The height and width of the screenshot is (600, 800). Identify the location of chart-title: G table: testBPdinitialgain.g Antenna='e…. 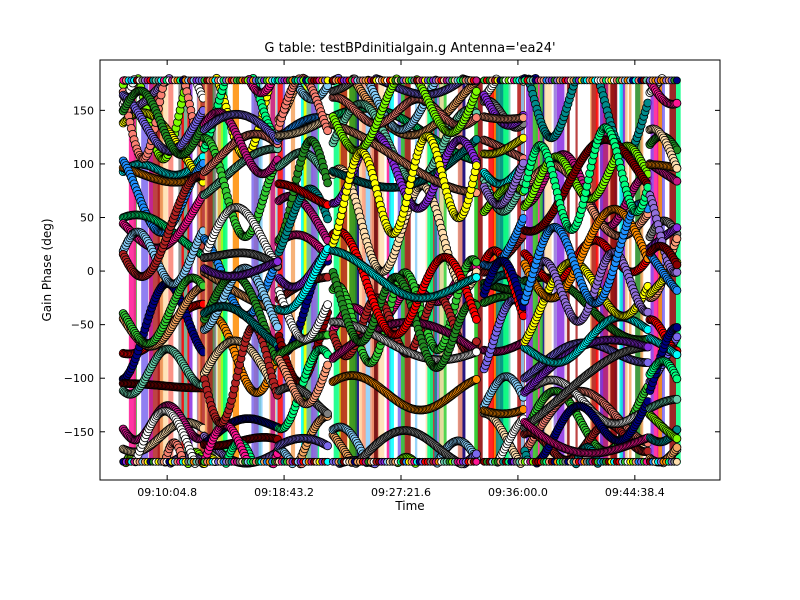
(409, 48).